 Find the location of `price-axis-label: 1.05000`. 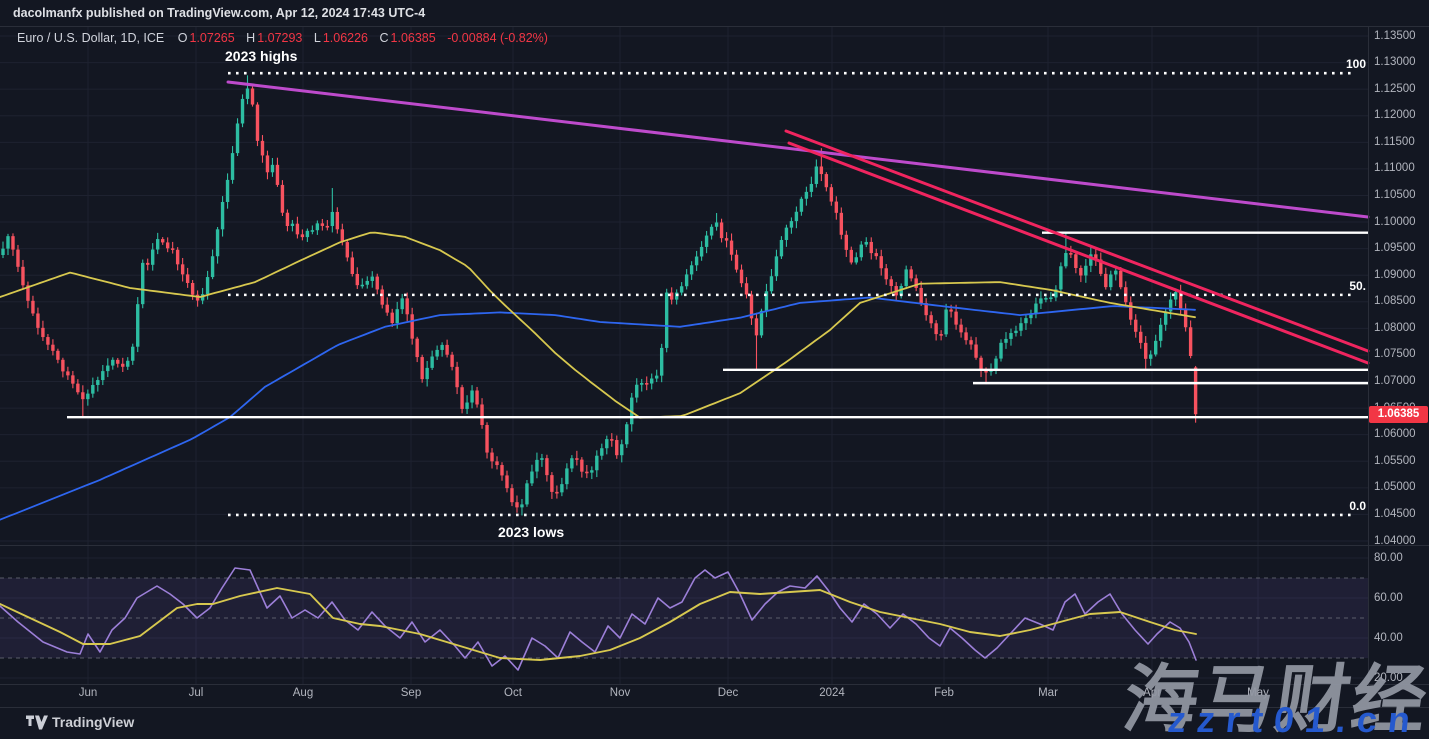

price-axis-label: 1.05000 is located at coordinates (1395, 487).